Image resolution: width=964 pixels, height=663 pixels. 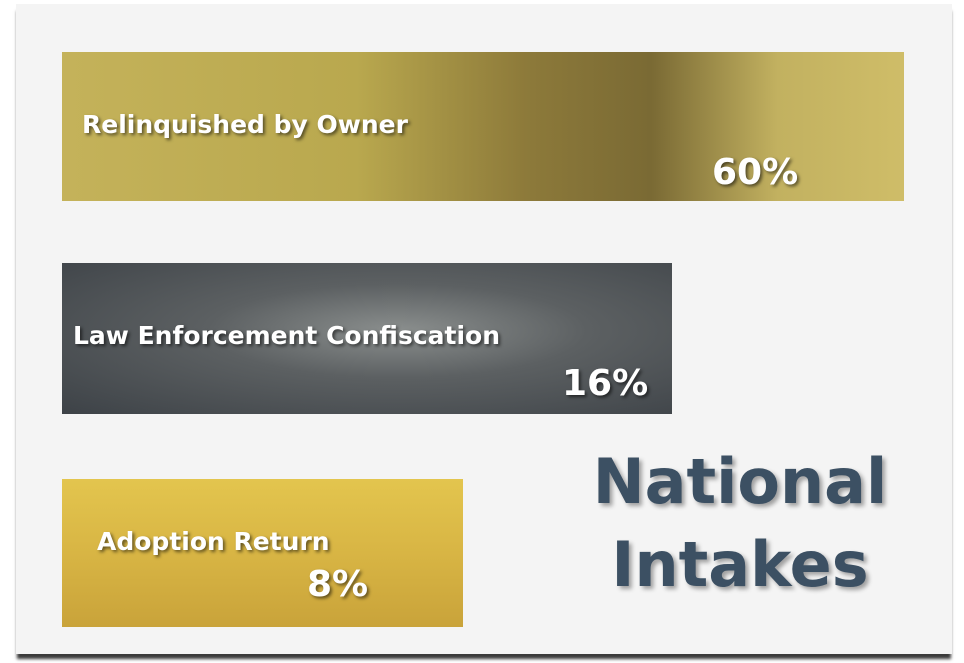 I want to click on bar-value: 60%, so click(x=755, y=172).